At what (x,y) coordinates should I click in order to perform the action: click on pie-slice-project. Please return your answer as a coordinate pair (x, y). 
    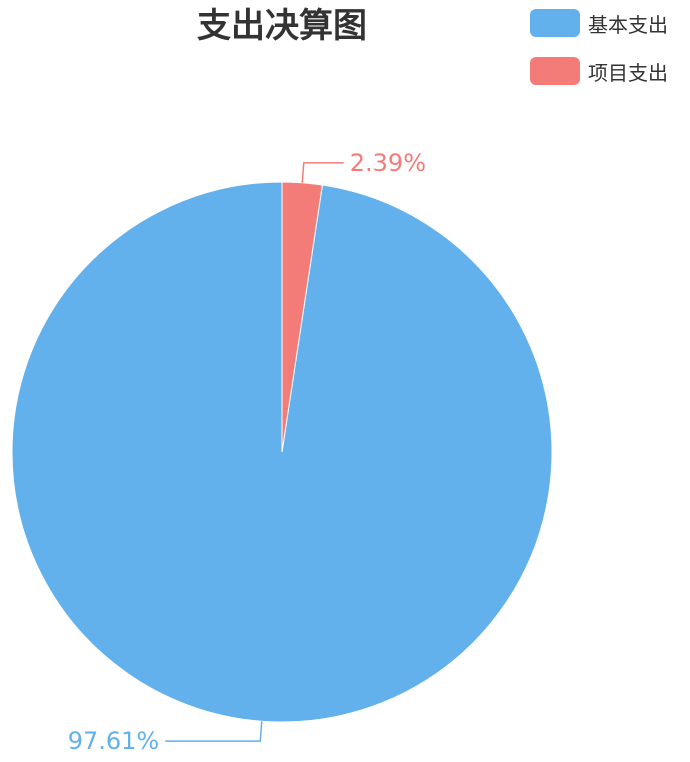
    Looking at the image, I should click on (302, 317).